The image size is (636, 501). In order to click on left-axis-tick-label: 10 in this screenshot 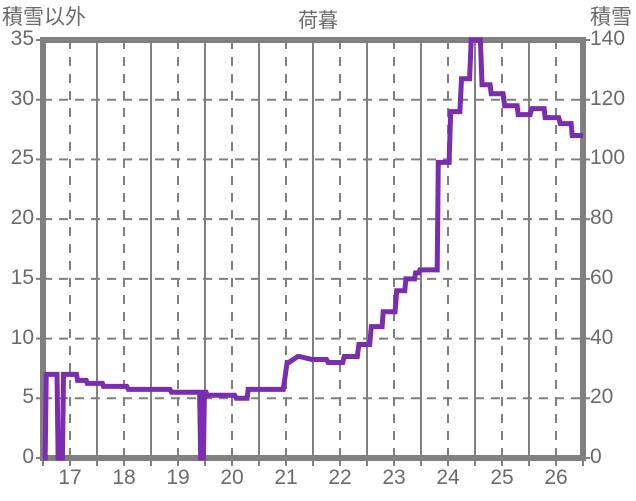, I will do `click(22, 337)`.